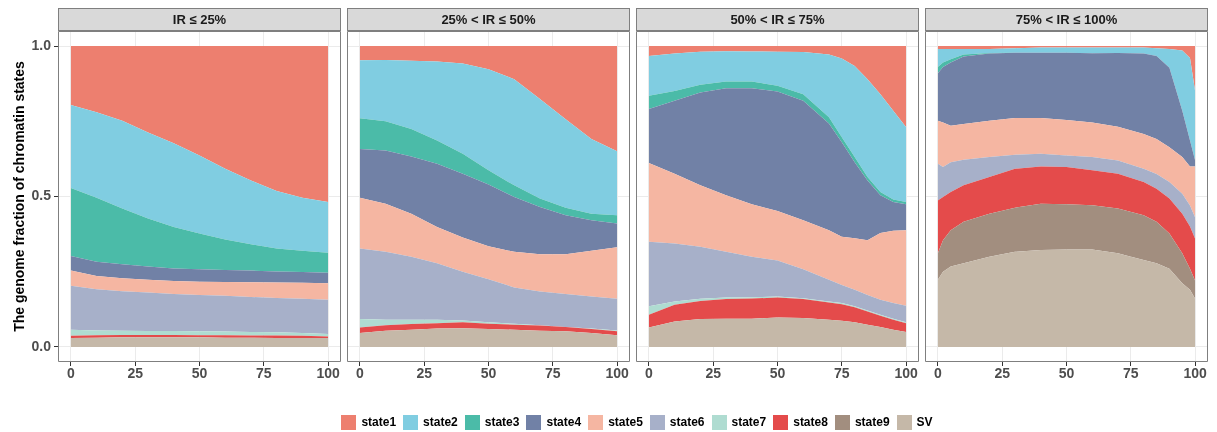 The width and height of the screenshot is (1217, 432). I want to click on legend-label: state8, so click(810, 422).